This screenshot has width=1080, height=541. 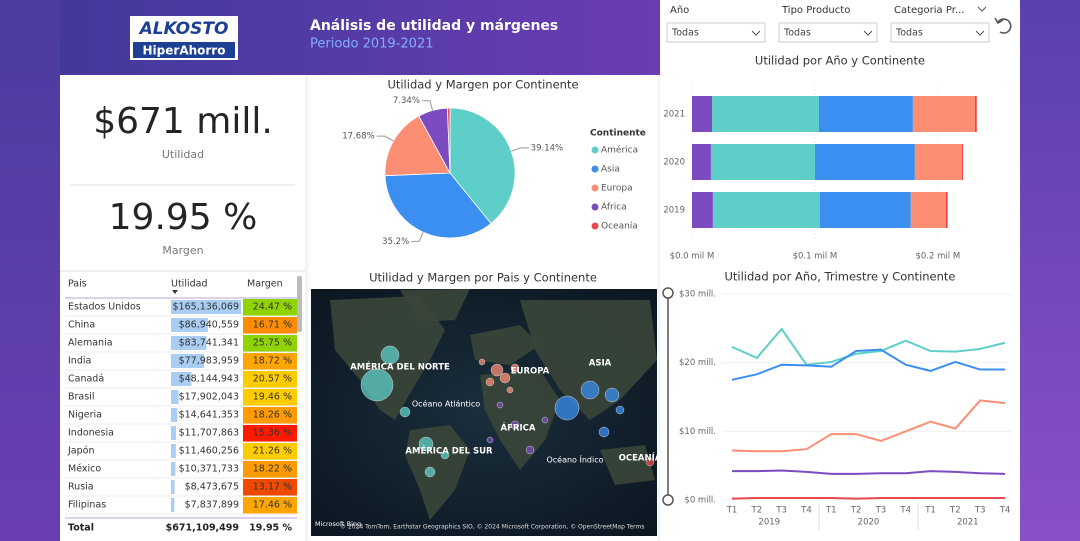 What do you see at coordinates (547, 148) in the screenshot?
I see `data-label: 39.14%` at bounding box center [547, 148].